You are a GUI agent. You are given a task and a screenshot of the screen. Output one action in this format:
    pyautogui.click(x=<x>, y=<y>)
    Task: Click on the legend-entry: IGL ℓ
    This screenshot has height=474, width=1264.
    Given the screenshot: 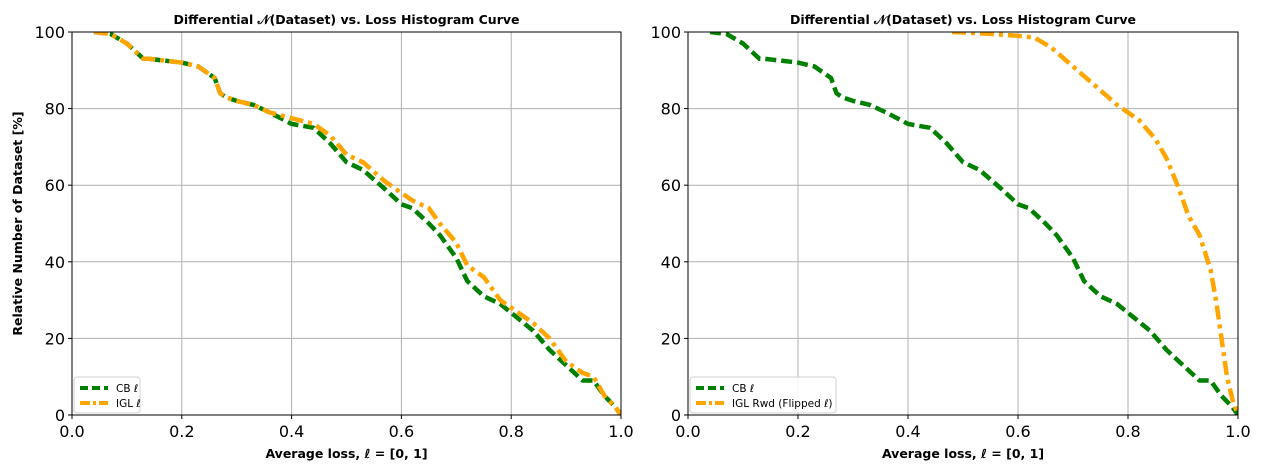 What is the action you would take?
    pyautogui.click(x=128, y=404)
    